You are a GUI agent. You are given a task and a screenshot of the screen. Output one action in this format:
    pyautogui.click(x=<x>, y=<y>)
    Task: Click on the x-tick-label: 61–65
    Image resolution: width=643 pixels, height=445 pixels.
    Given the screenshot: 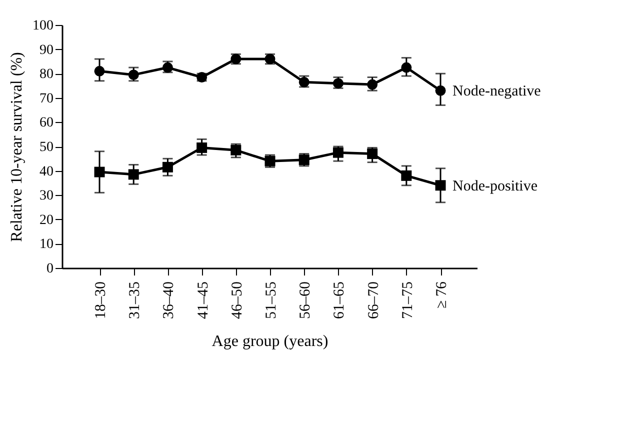 What is the action you would take?
    pyautogui.click(x=340, y=300)
    